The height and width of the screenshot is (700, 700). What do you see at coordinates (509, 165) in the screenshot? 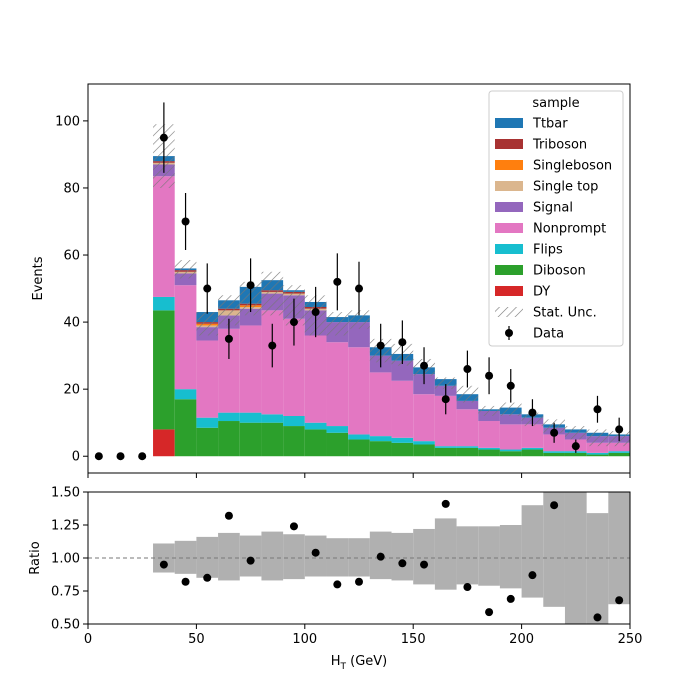
I see `legend-swatch-singleboson` at bounding box center [509, 165].